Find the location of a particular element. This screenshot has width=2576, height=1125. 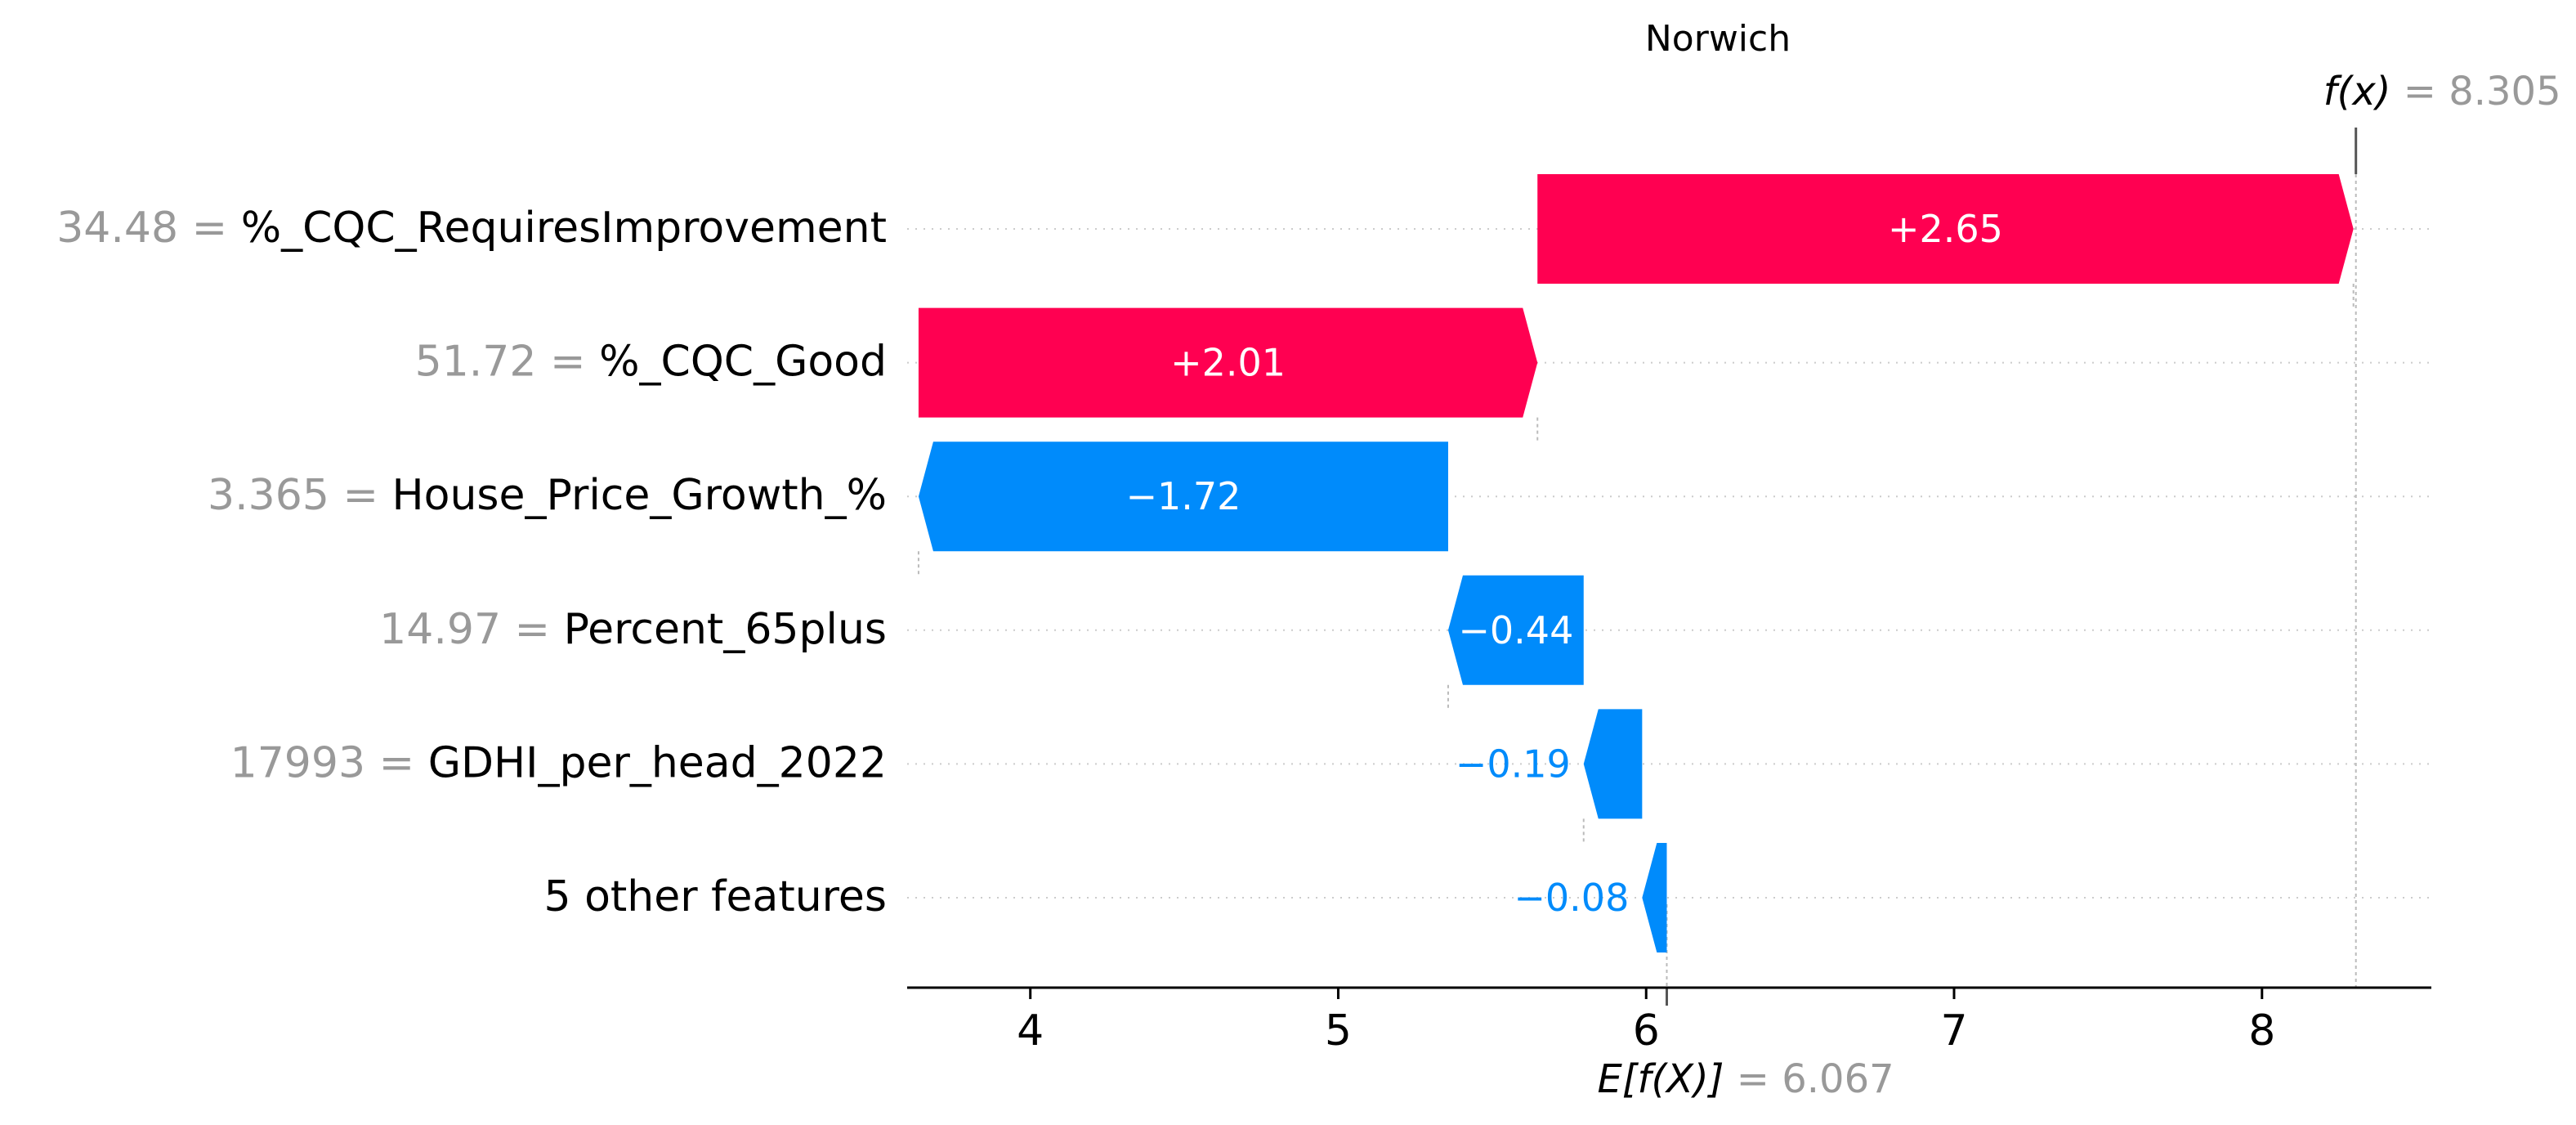

output-value-label: f(x) = 8.305 is located at coordinates (2442, 91).